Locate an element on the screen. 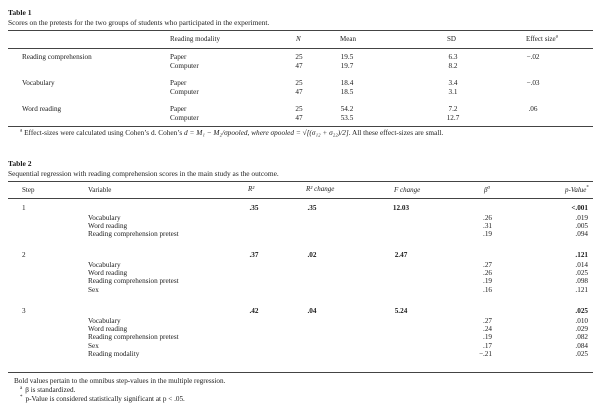 The image size is (600, 409). table1-sd: 3.4 is located at coordinates (453, 83).